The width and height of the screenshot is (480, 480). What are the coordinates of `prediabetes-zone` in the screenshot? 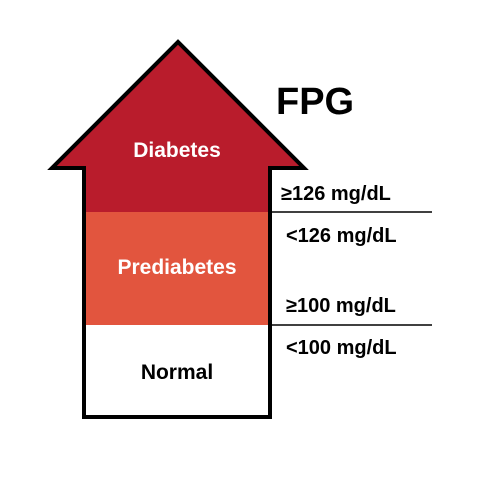 It's located at (177, 268).